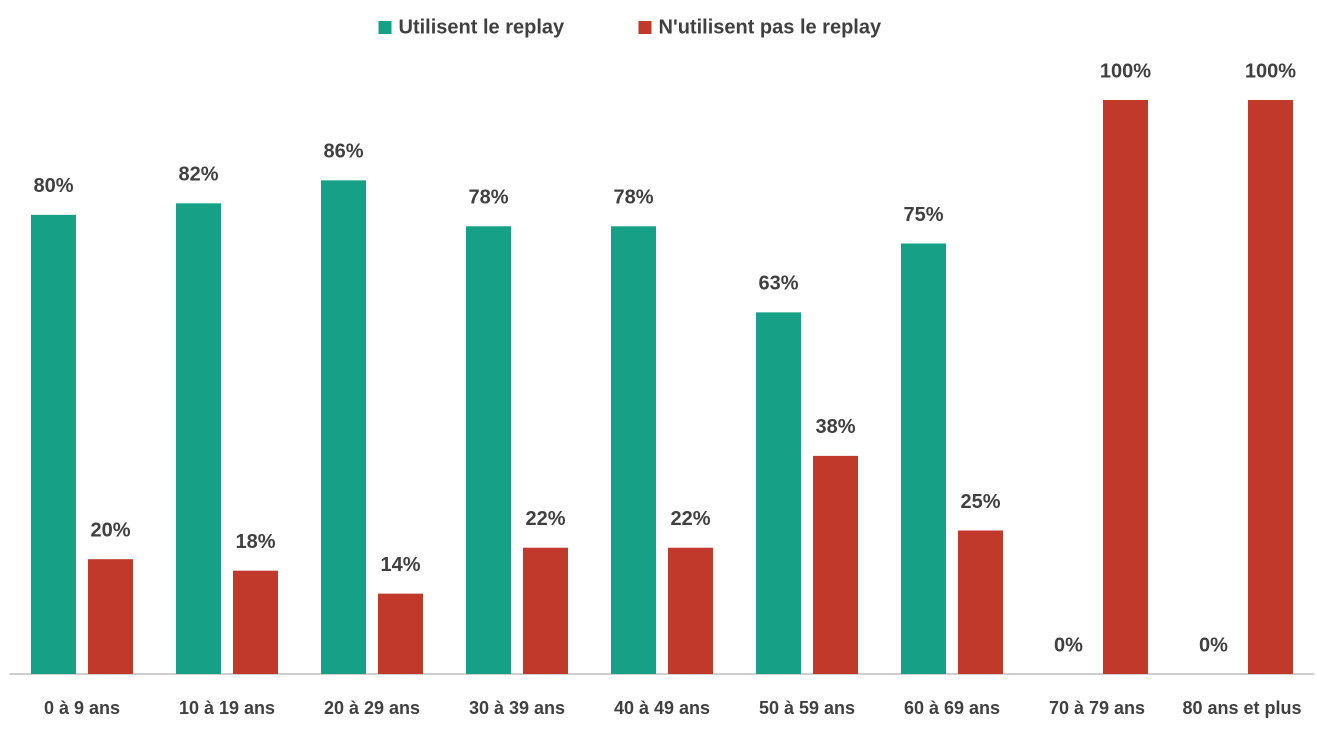  Describe the element at coordinates (662, 708) in the screenshot. I see `x-tick-label: 40 à 49 ans` at that location.